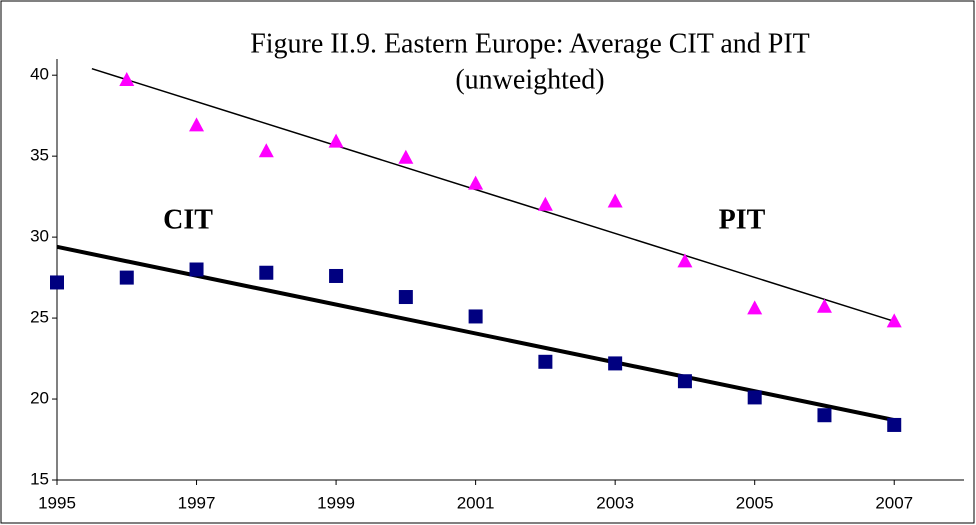  Describe the element at coordinates (476, 502) in the screenshot. I see `x-tick-label: 2001` at that location.